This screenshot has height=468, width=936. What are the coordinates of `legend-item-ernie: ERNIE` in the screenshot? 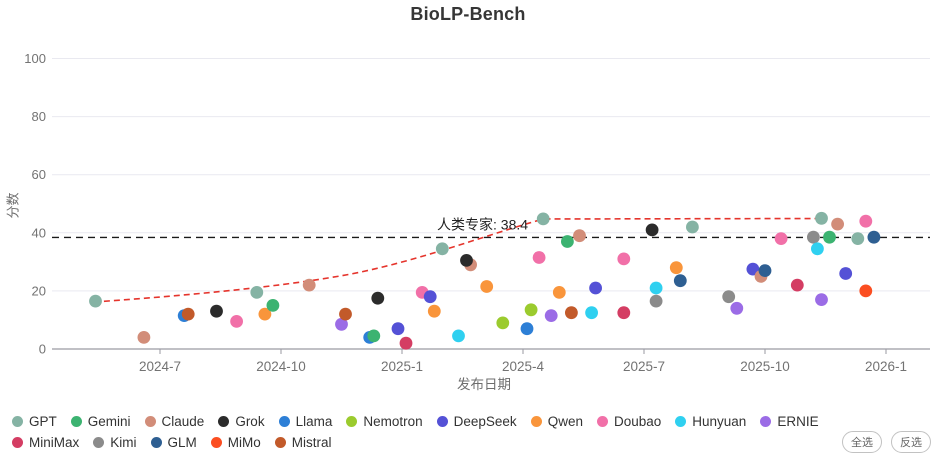 It's located at (789, 421).